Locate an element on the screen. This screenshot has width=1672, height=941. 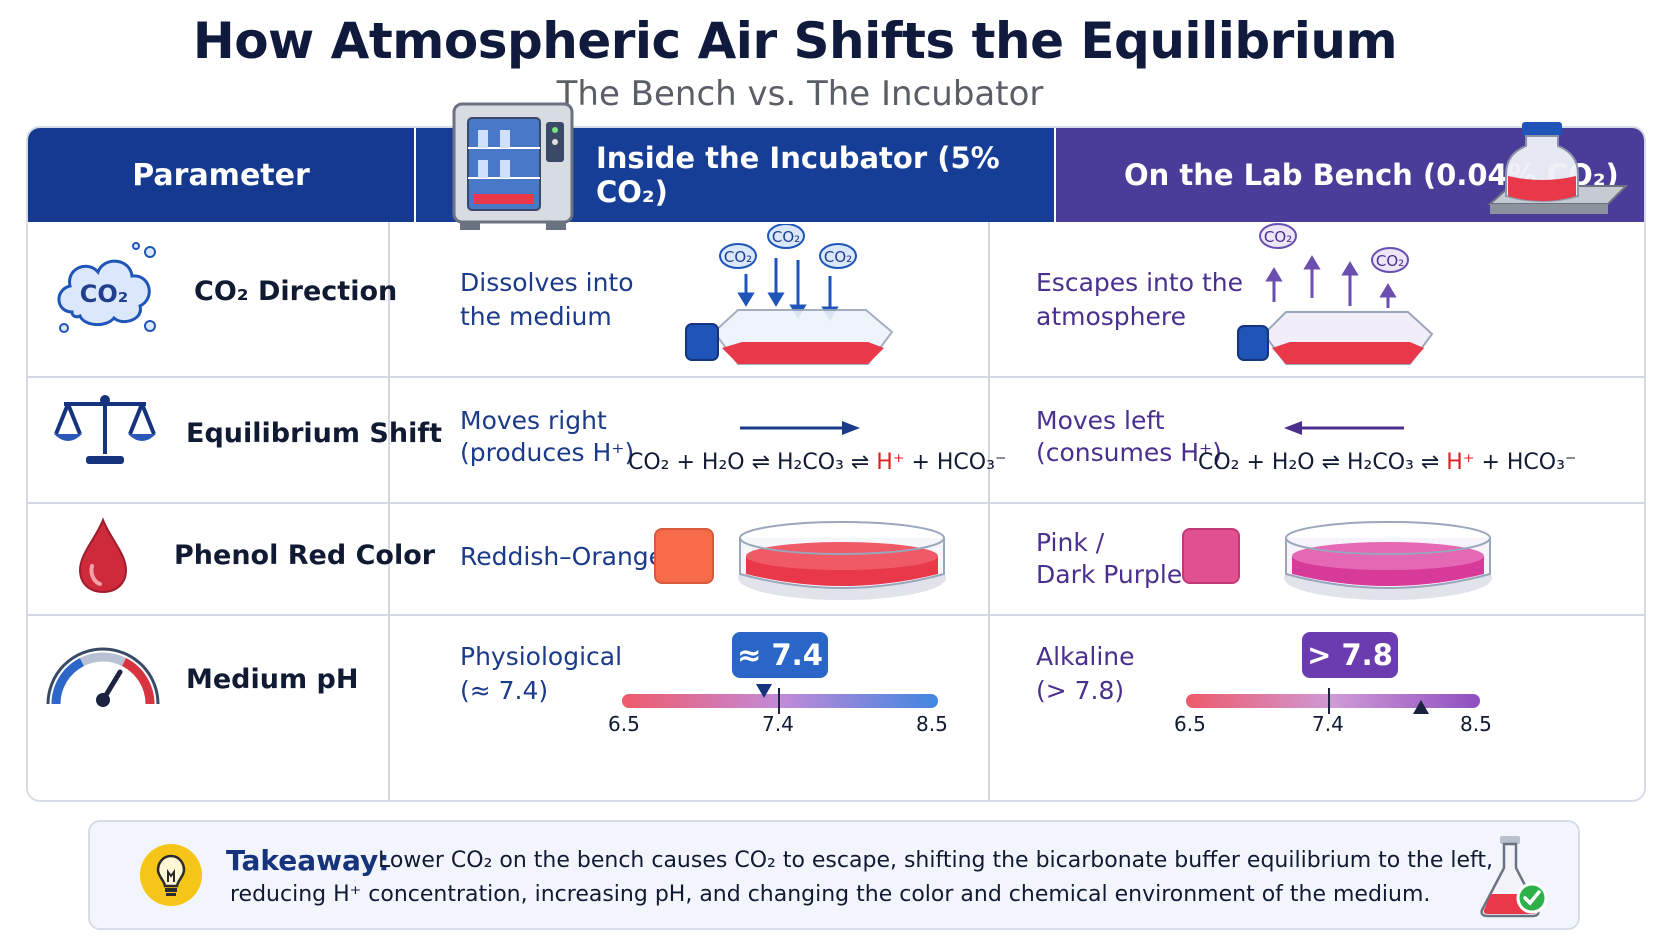
incubator-equation: CO₂ + H₂O ⇌ H₂CO₃ ⇌ H⁺ + HCO₃⁻ is located at coordinates (817, 462).